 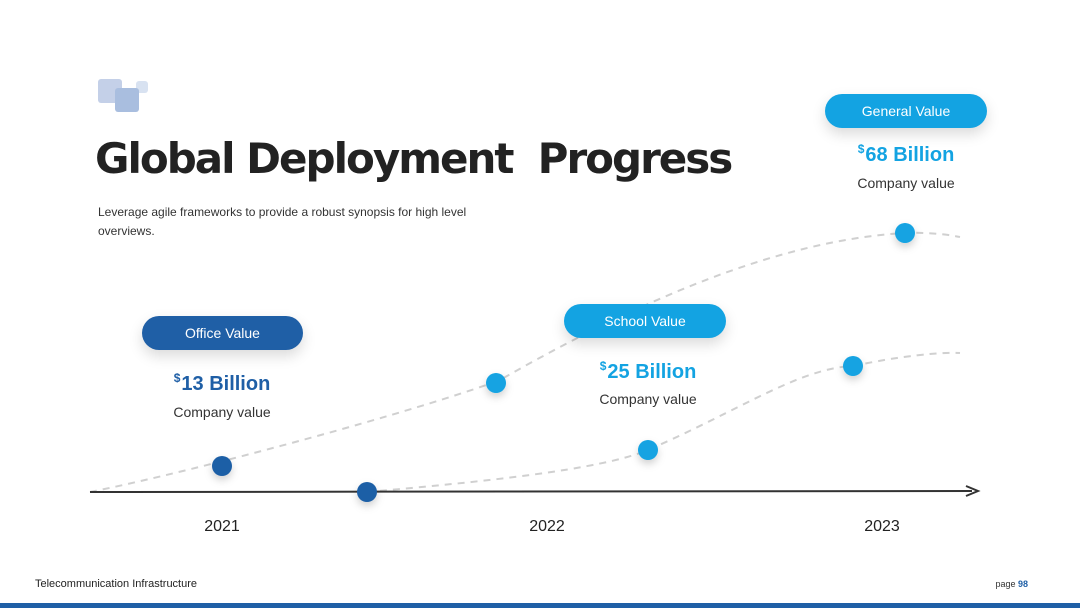 What do you see at coordinates (1005, 584) in the screenshot?
I see `page-label: page` at bounding box center [1005, 584].